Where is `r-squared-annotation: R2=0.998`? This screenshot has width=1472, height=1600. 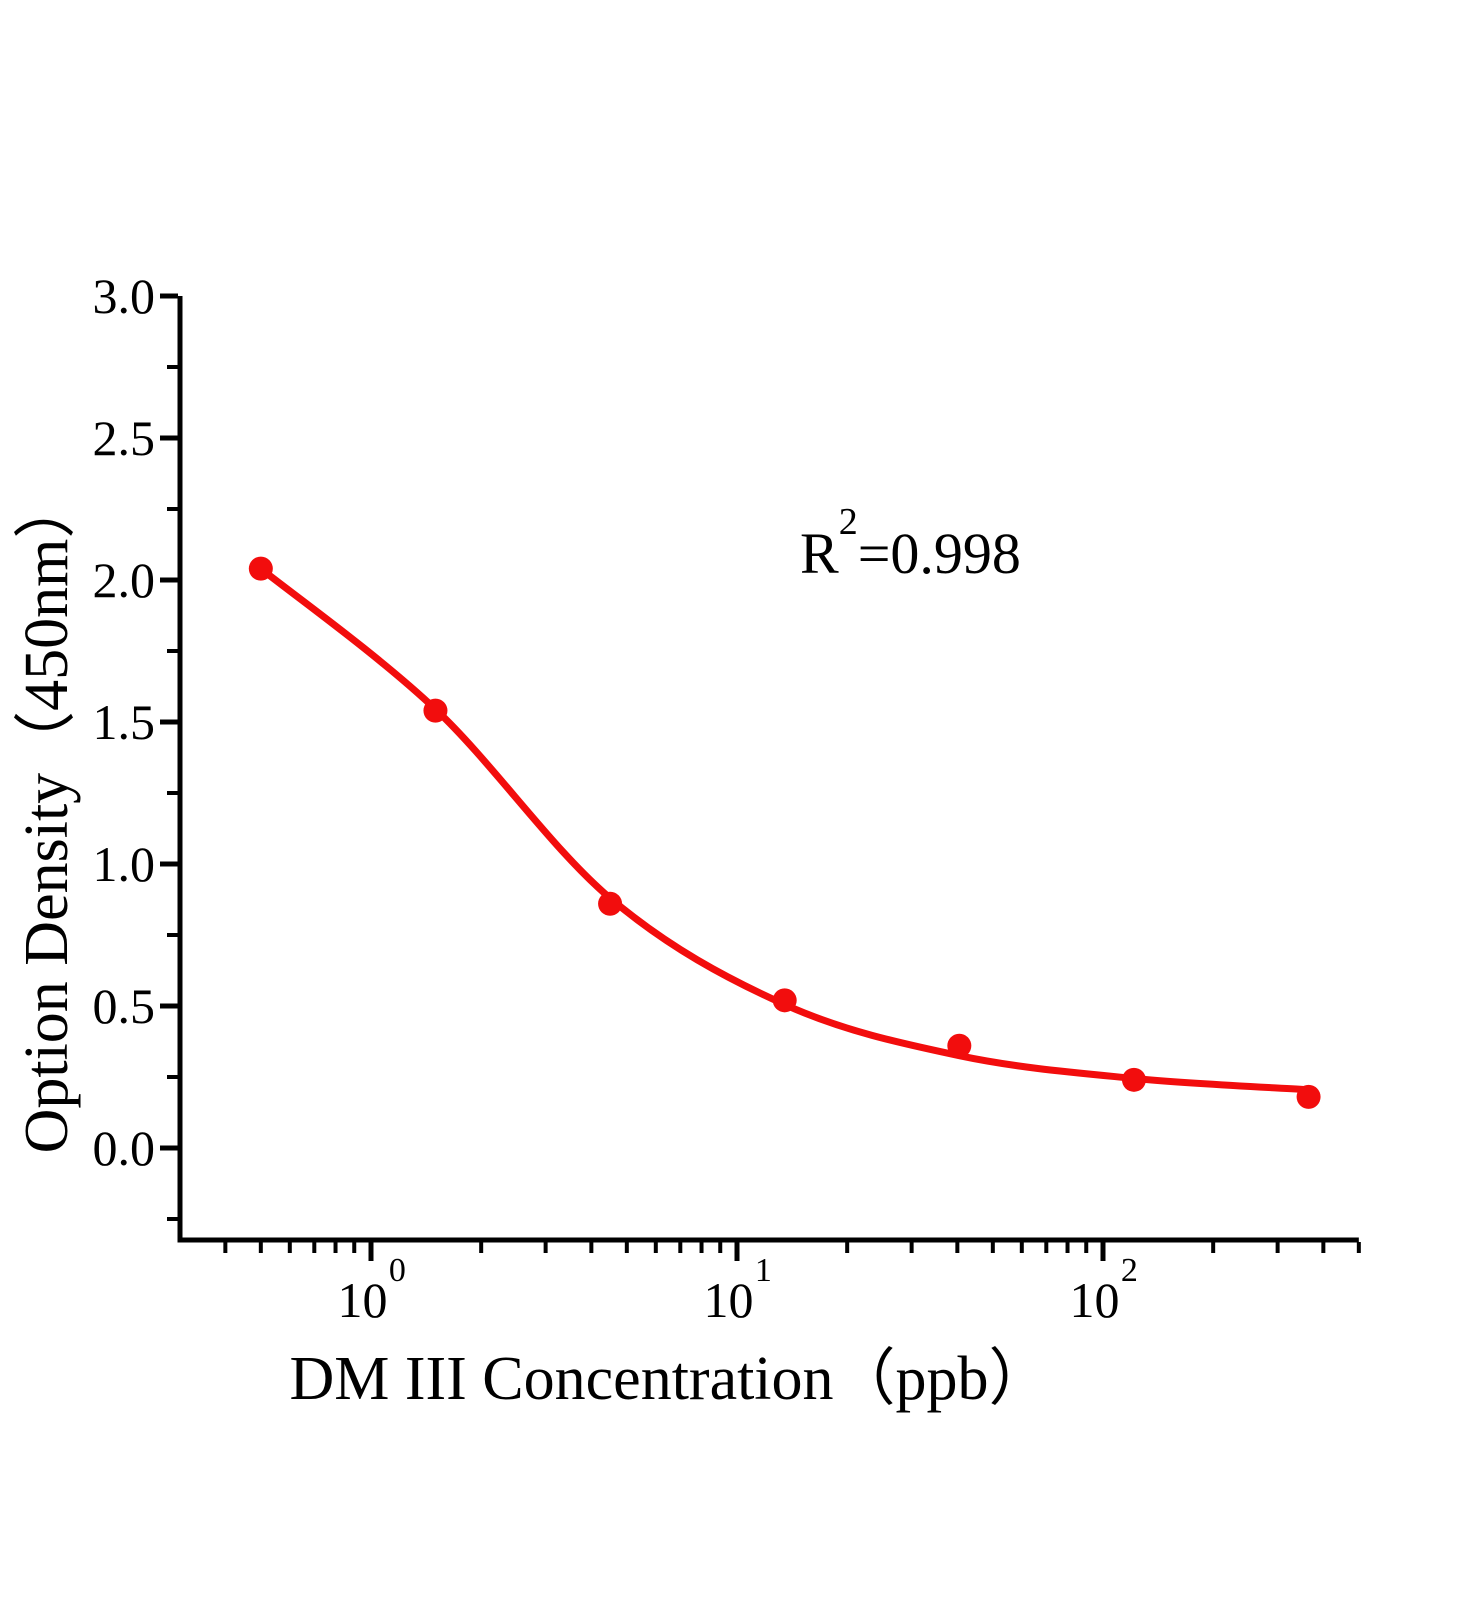 r-squared-annotation: R2=0.998 is located at coordinates (910, 544).